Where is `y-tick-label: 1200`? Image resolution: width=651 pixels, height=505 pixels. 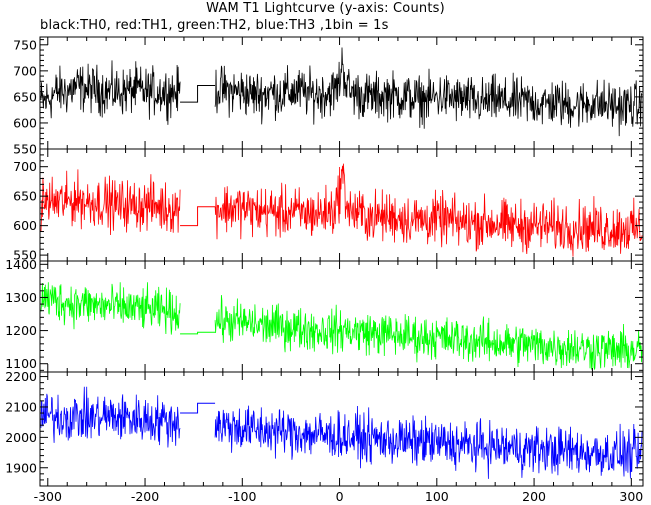
y-tick-label: 1200 is located at coordinates (21, 330).